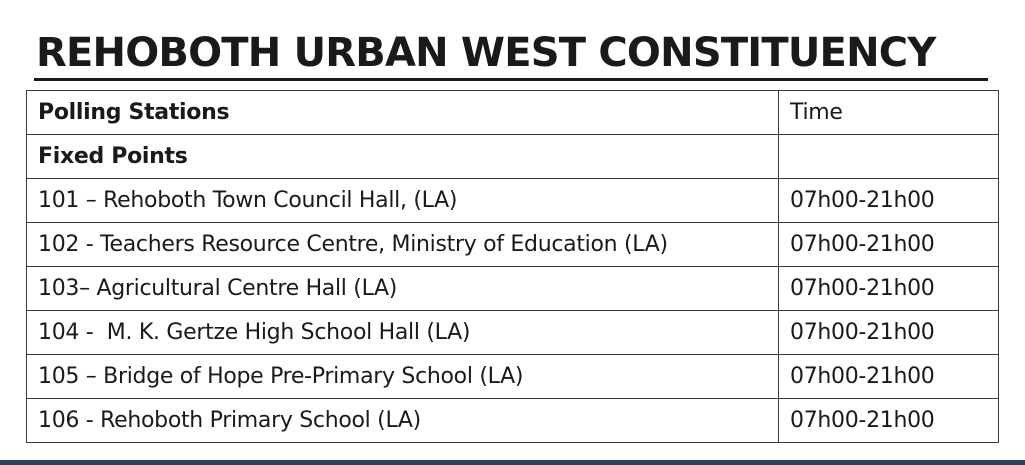 The height and width of the screenshot is (465, 1025). What do you see at coordinates (511, 79) in the screenshot?
I see `title-underline` at bounding box center [511, 79].